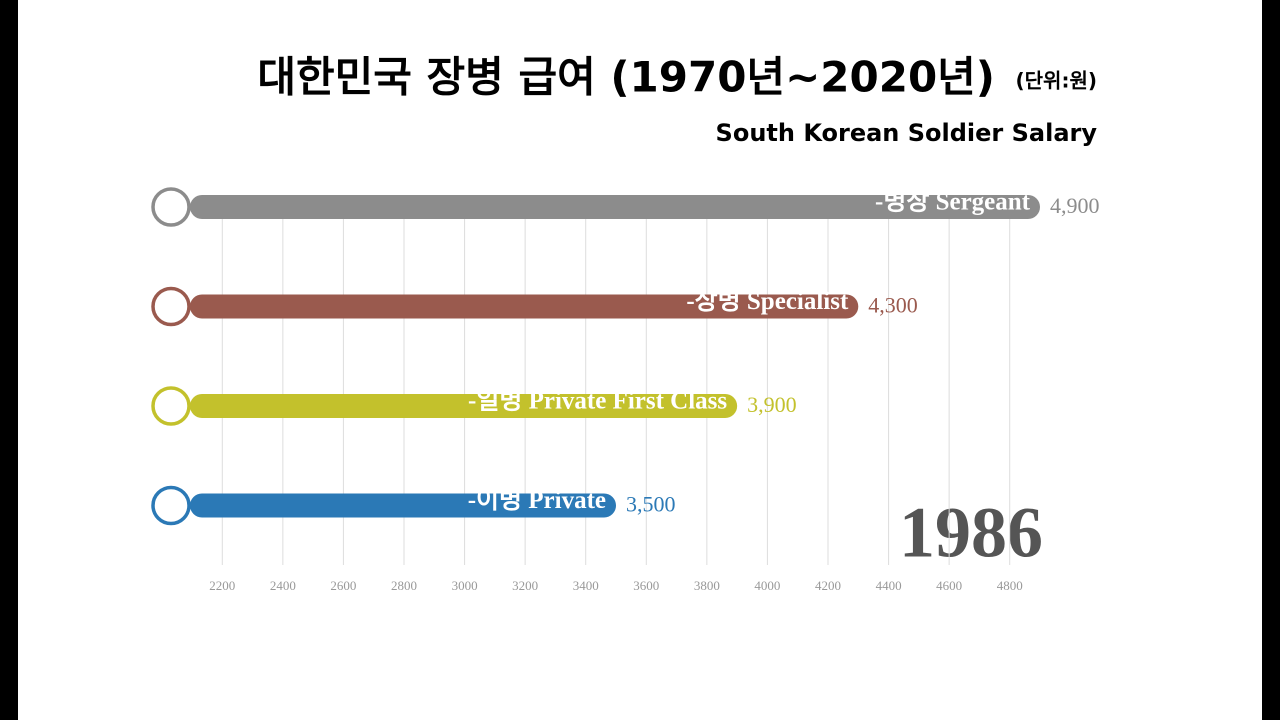  What do you see at coordinates (626, 77) in the screenshot?
I see `chart-title: 대한민국 장병 급여 (1970년~2020년)` at bounding box center [626, 77].